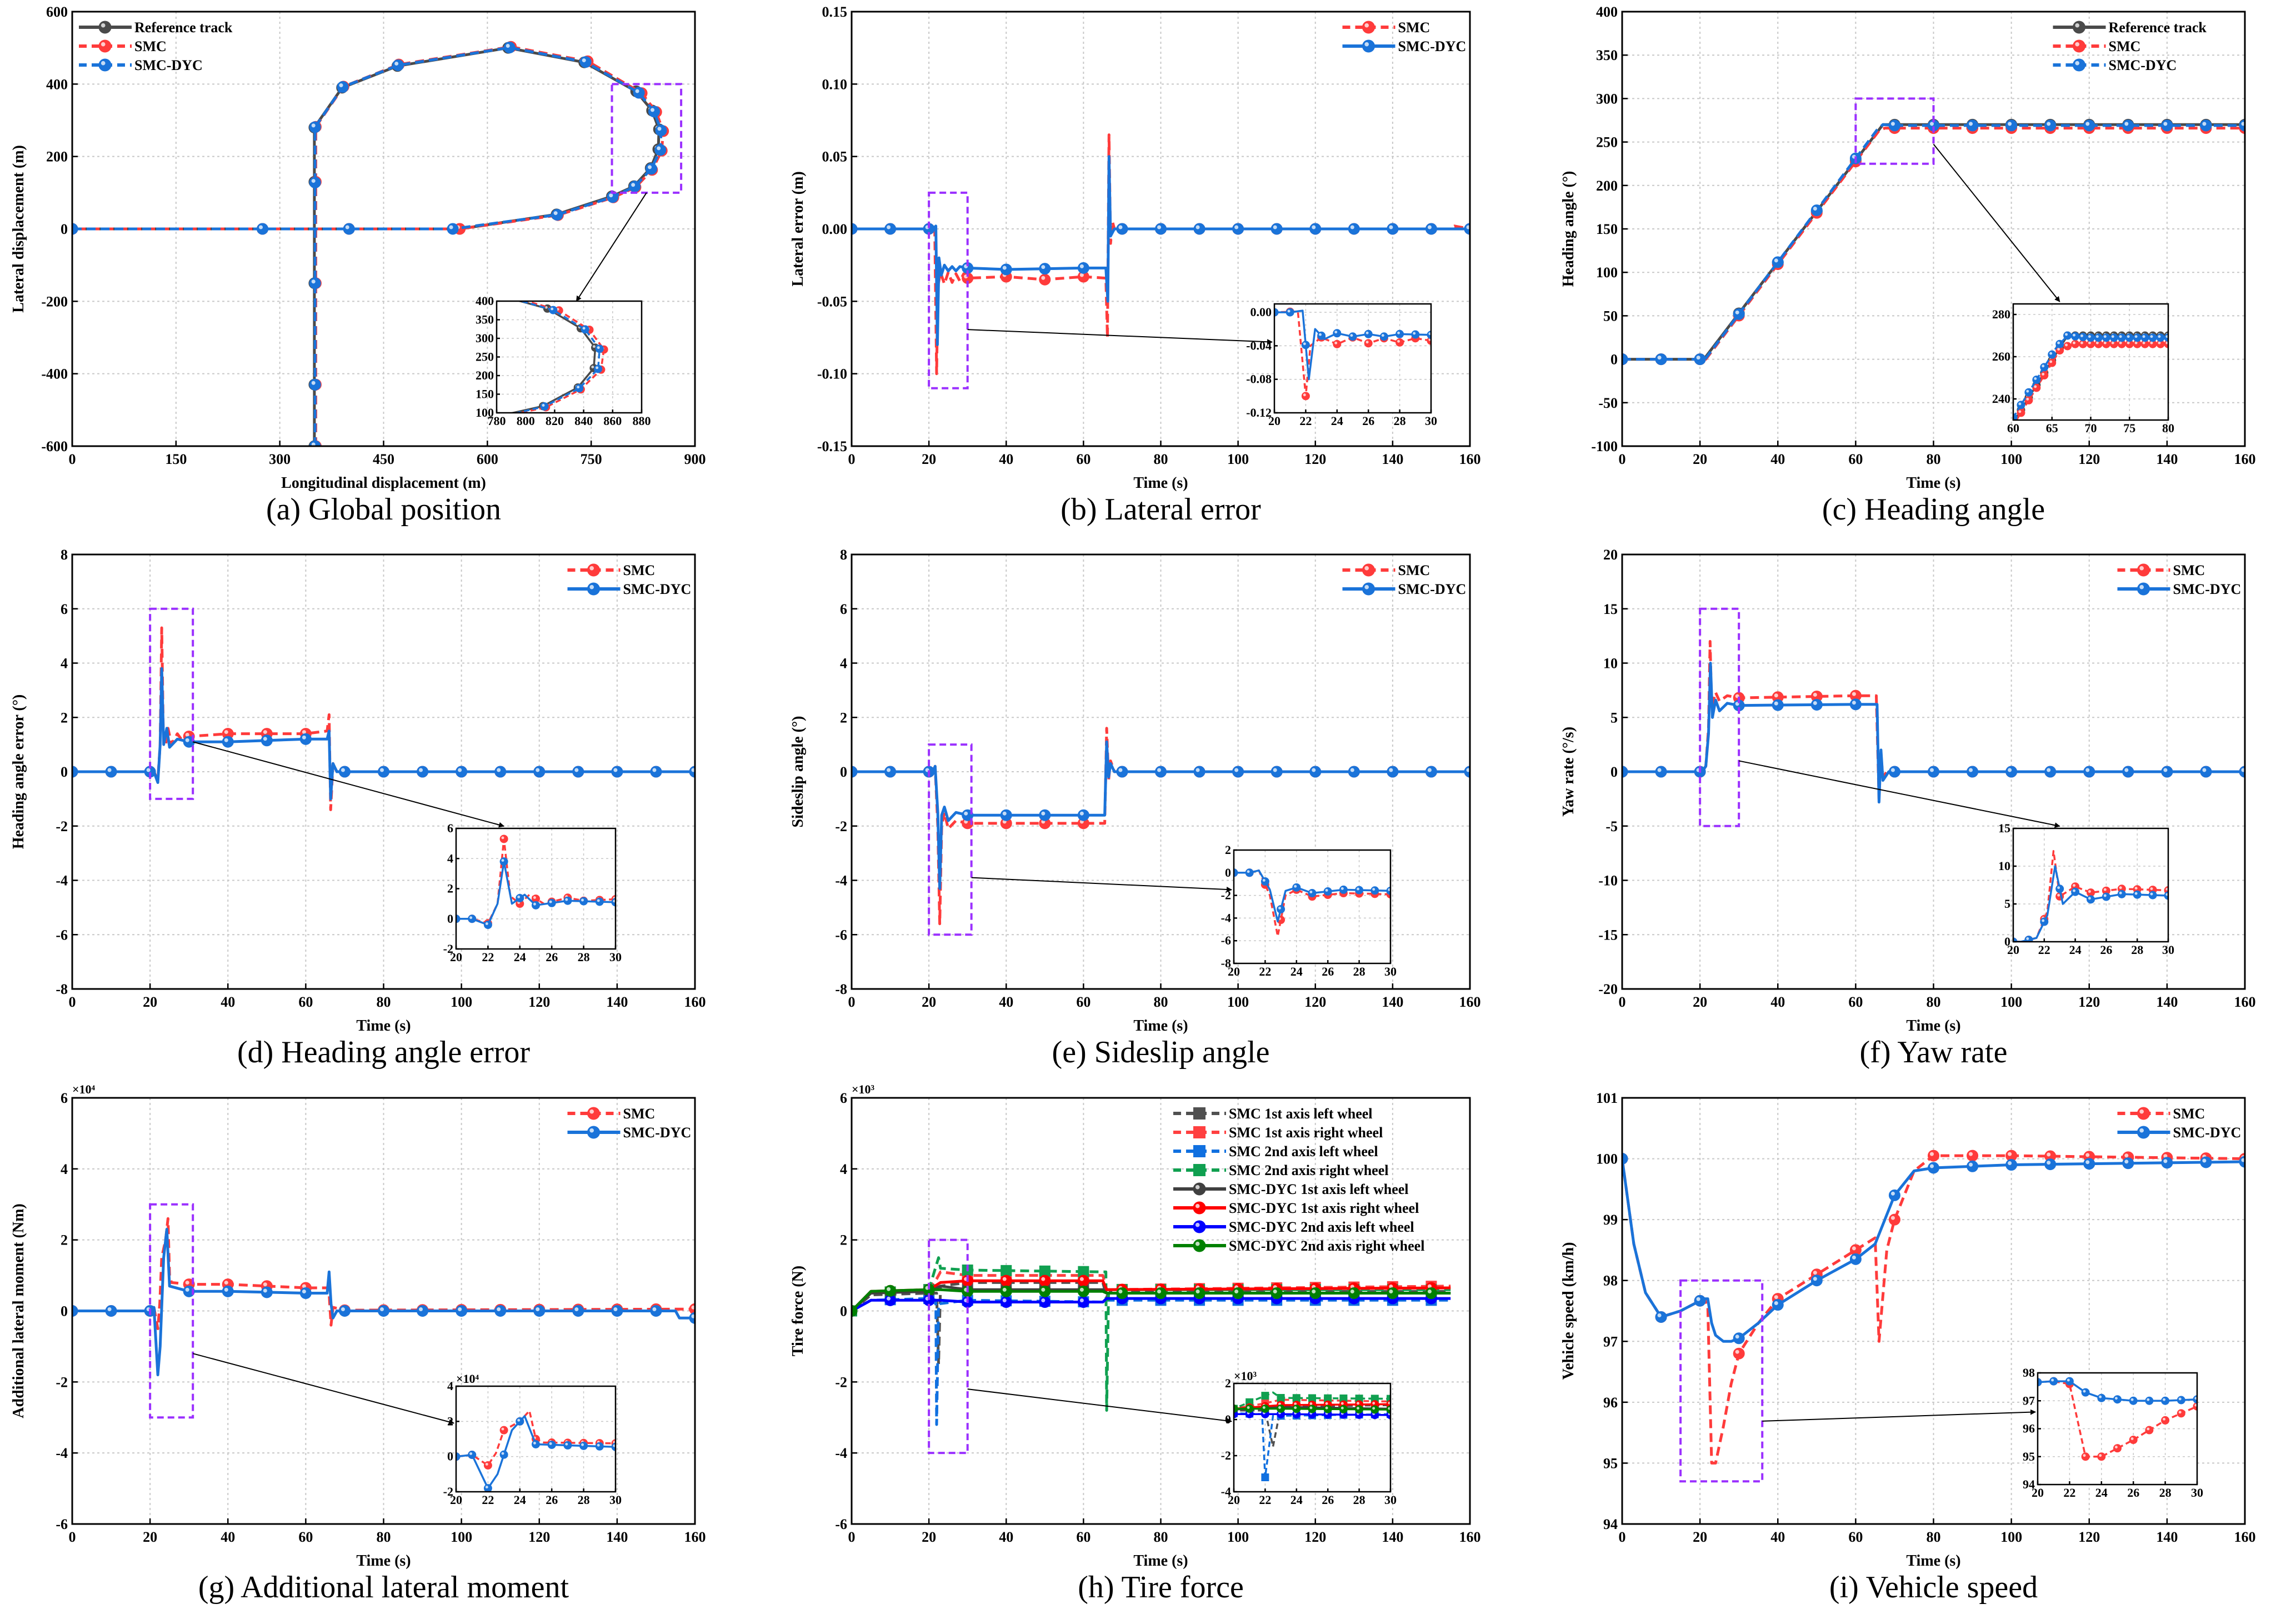  Describe the element at coordinates (1006, 1002) in the screenshot. I see `x-tick-label: 40` at that location.